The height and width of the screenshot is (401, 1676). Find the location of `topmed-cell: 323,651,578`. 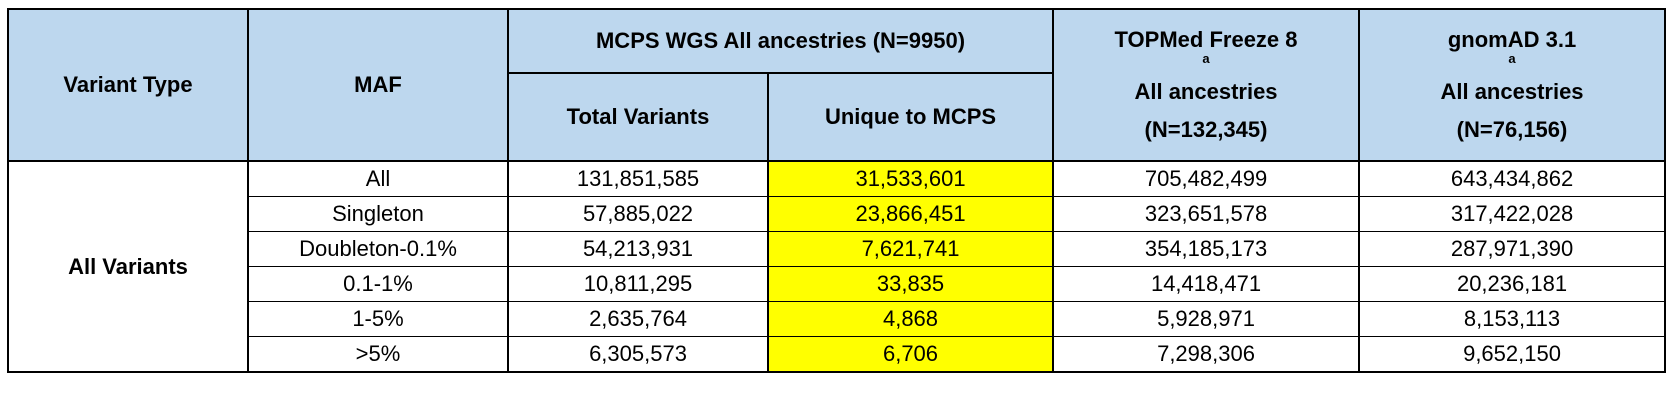

topmed-cell: 323,651,578 is located at coordinates (1206, 214).